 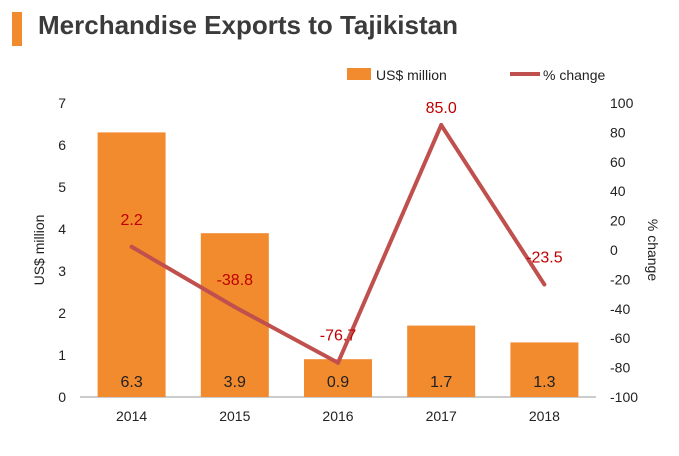 I want to click on title-accent-bar, so click(x=17, y=29).